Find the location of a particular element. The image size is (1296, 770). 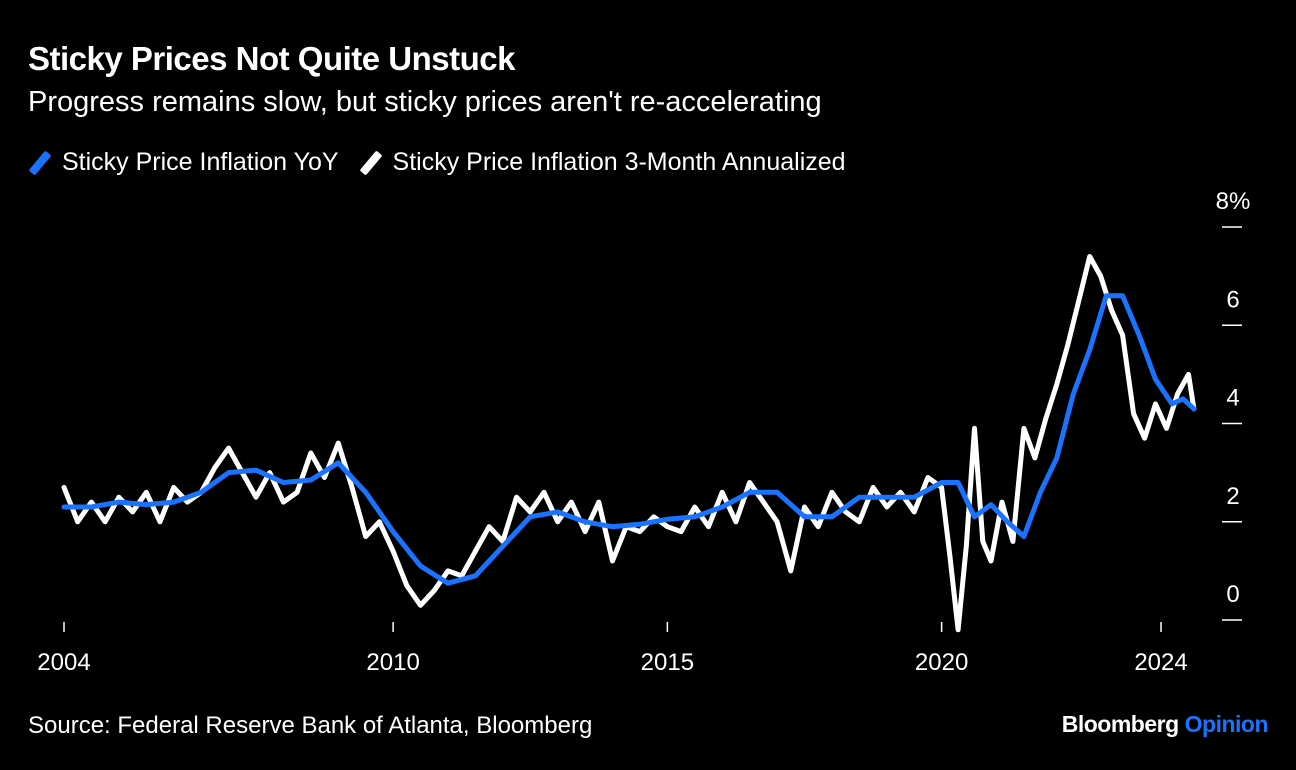

legend-item-yoy: Sticky Price Inflation YoY is located at coordinates (183, 162).